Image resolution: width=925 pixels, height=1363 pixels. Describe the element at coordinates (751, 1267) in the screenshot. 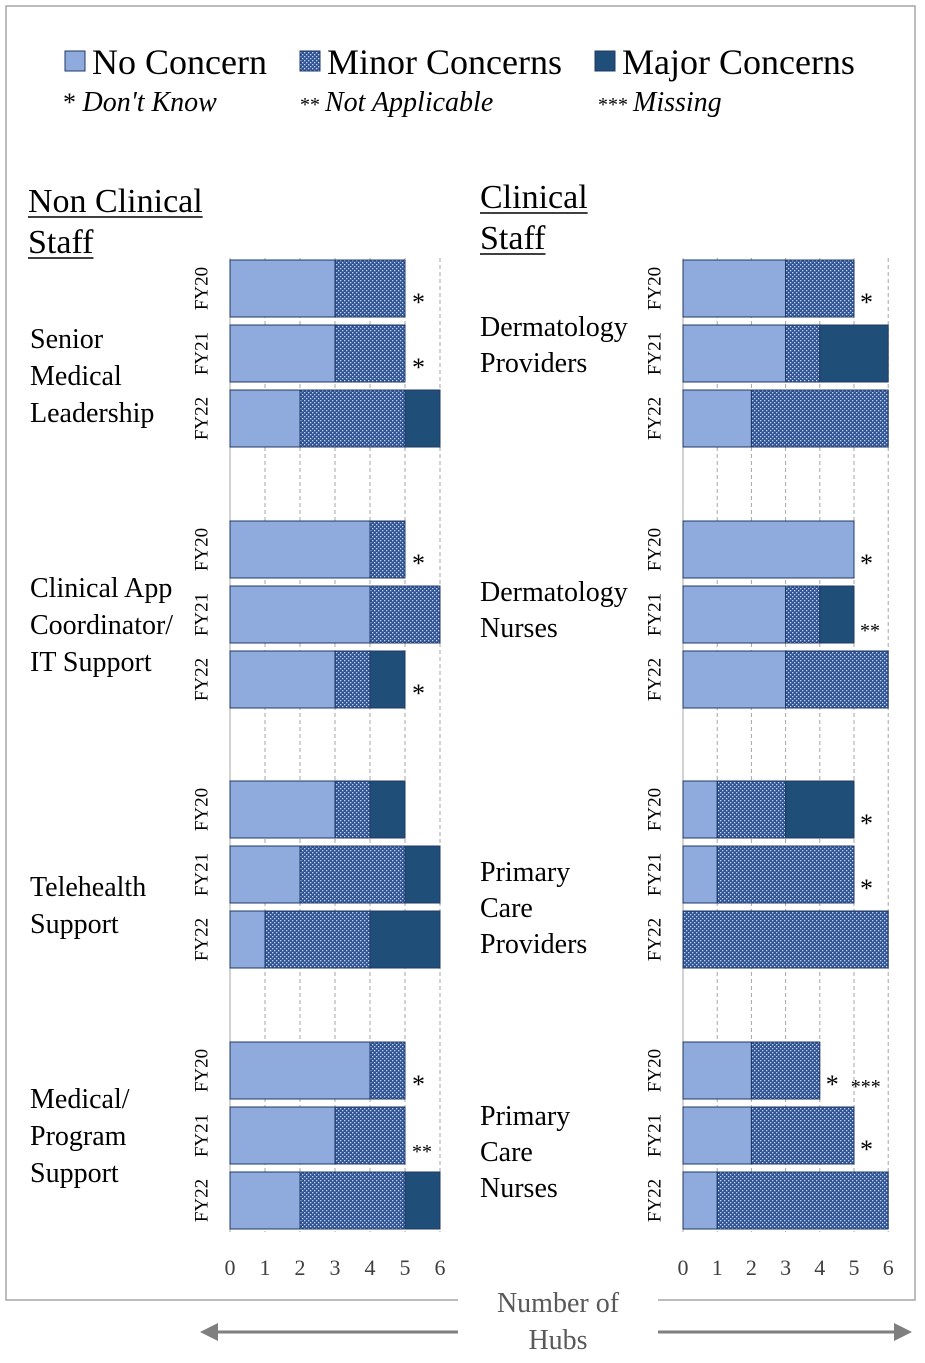

I see `tick-label: 2` at that location.